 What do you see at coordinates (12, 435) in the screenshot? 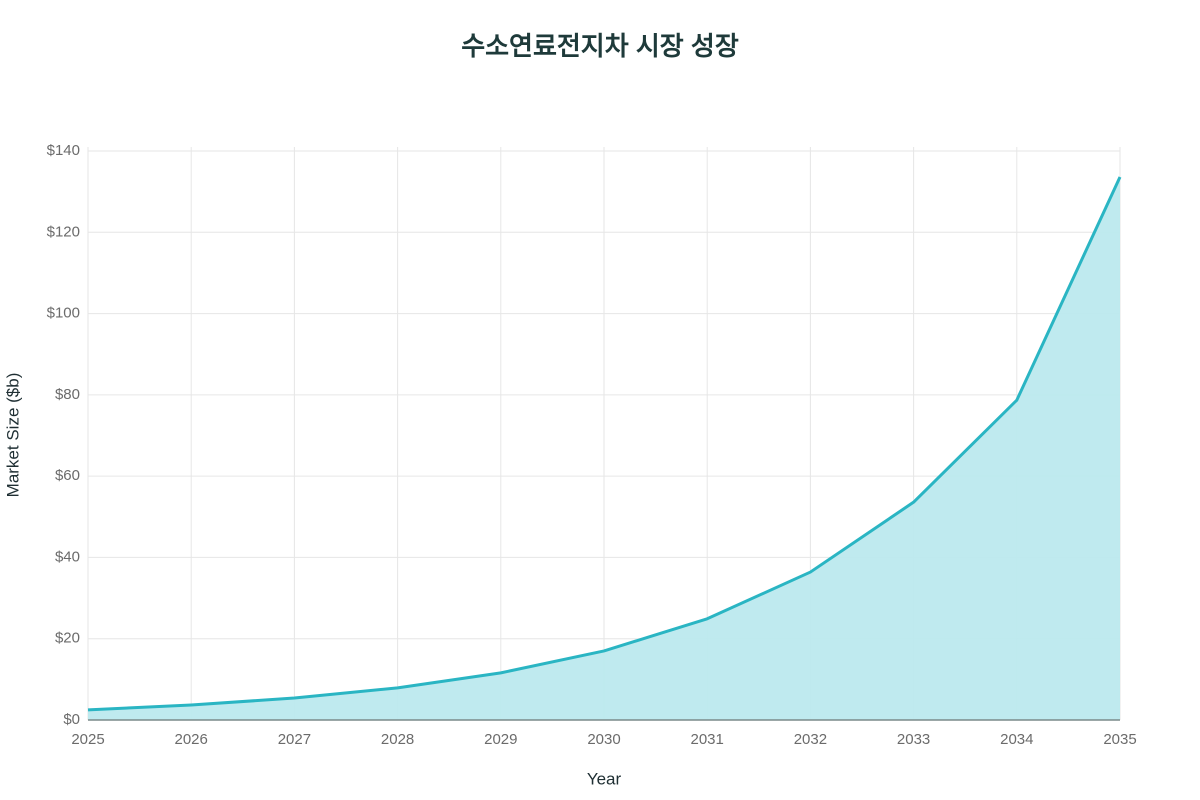
I see `y-axis-title: Market Size ($b)` at bounding box center [12, 435].